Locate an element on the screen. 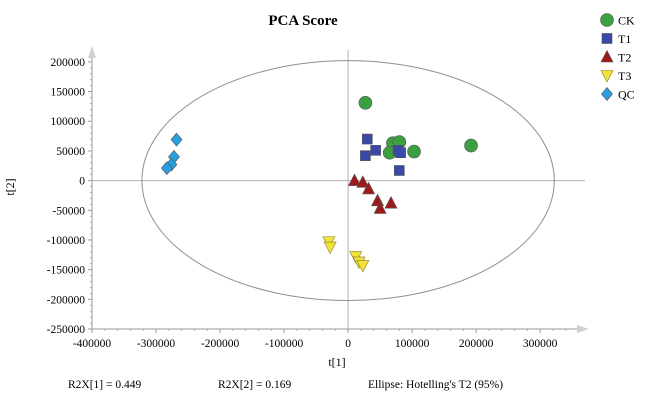  x-axis-label: t[1] is located at coordinates (336, 362).